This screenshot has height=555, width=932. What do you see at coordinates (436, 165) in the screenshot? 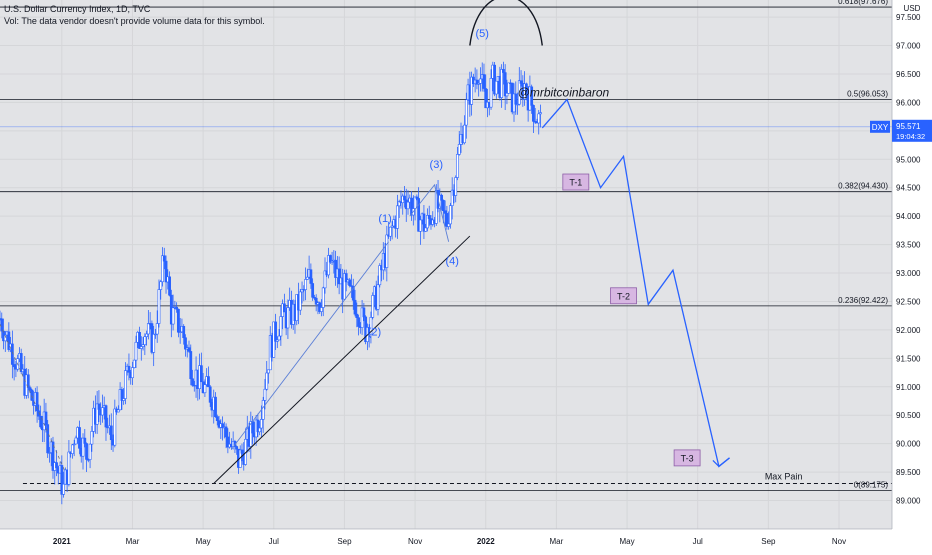
I see `wave-label: (3)` at bounding box center [436, 165].